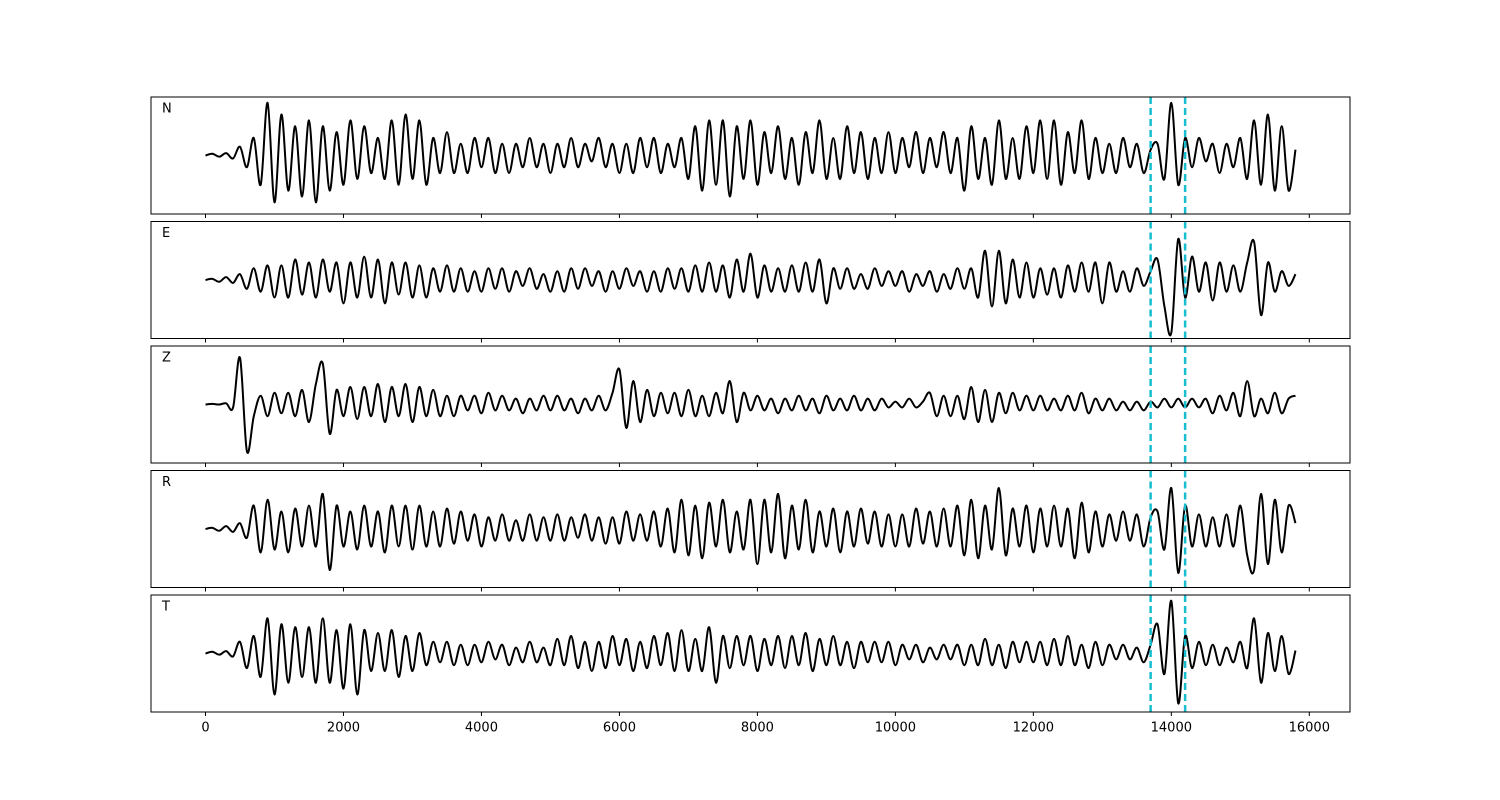  Describe the element at coordinates (757, 728) in the screenshot. I see `x-tick-label: 8000` at that location.